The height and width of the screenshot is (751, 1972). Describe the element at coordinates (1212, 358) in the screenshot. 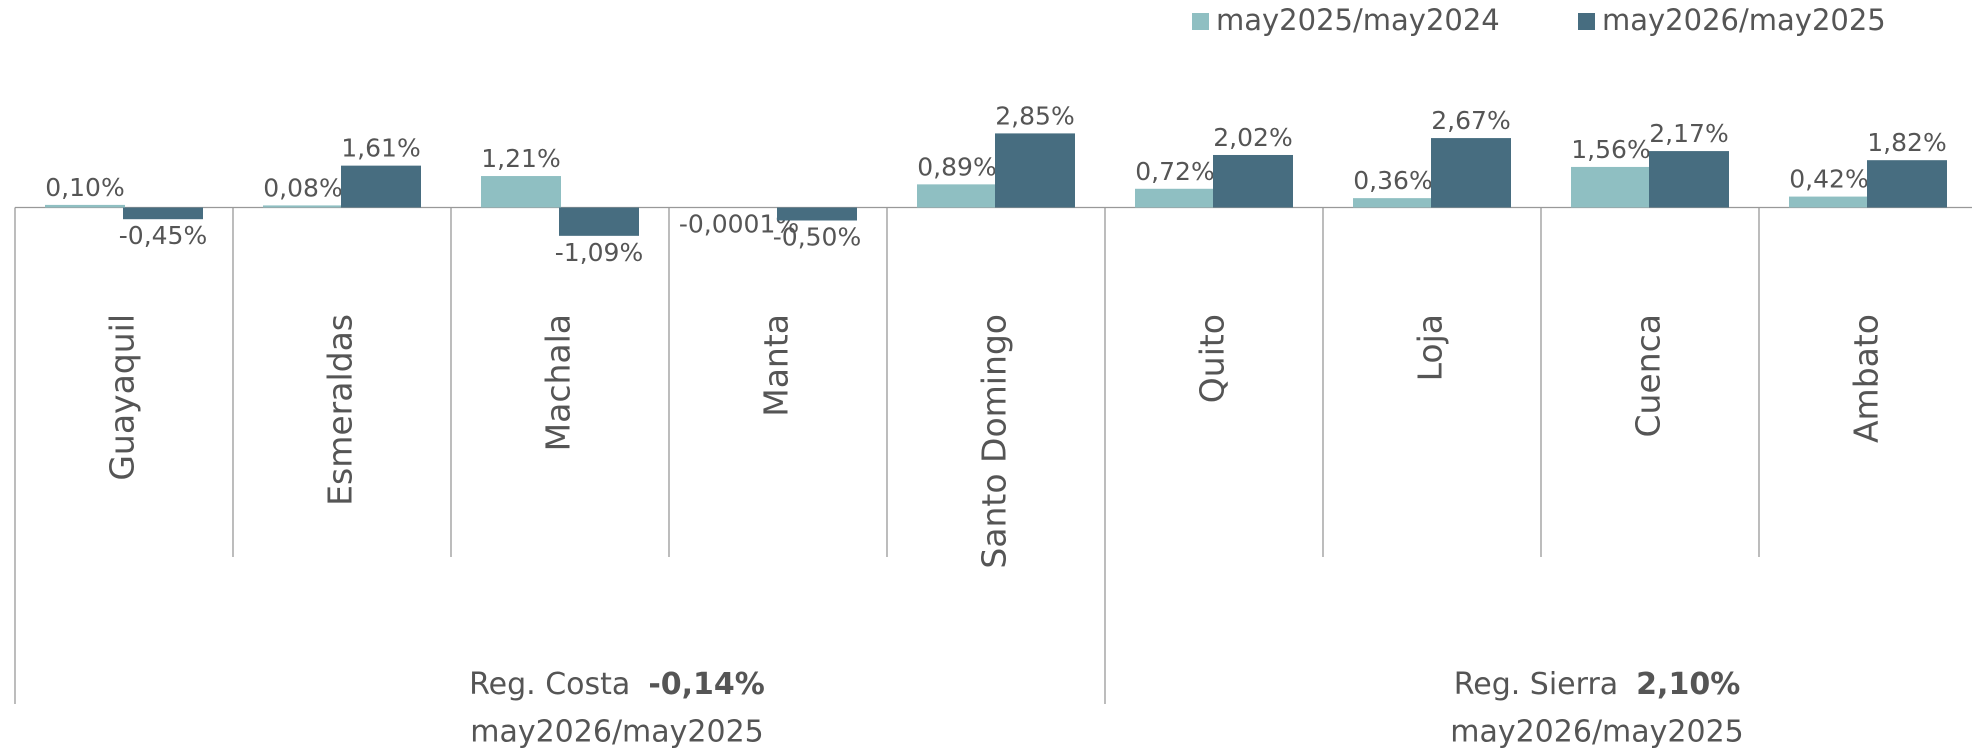

I see `category-label: Quito` at that location.